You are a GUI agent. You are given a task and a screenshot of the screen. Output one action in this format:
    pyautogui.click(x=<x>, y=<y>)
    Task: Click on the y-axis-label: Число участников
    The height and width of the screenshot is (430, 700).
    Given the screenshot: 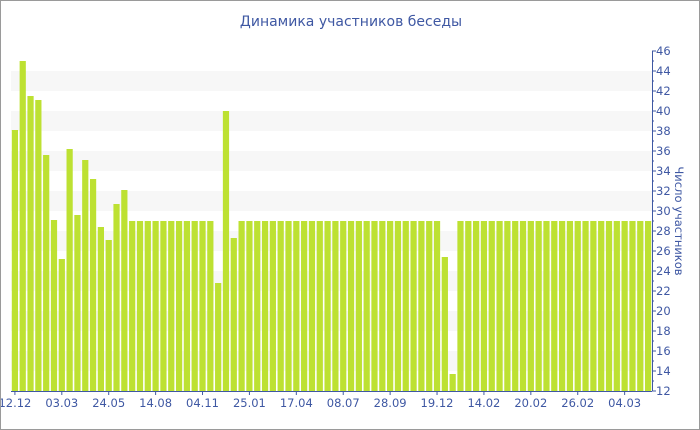 What is the action you would take?
    pyautogui.click(x=679, y=220)
    